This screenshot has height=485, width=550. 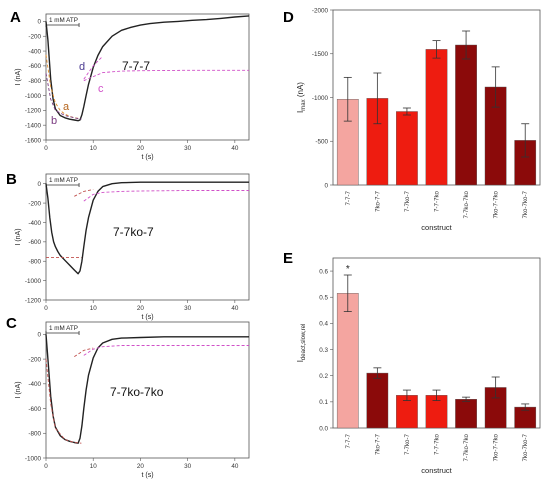 I want to click on construct-annotation: 7-7-7, so click(x=136, y=66).